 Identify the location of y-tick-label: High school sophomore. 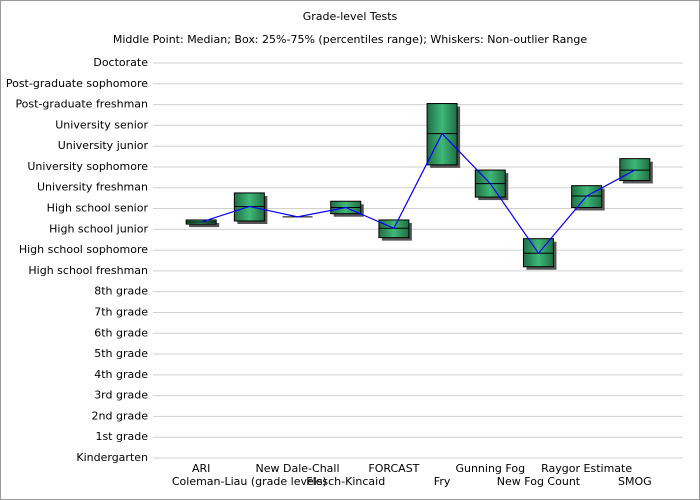
(83, 249).